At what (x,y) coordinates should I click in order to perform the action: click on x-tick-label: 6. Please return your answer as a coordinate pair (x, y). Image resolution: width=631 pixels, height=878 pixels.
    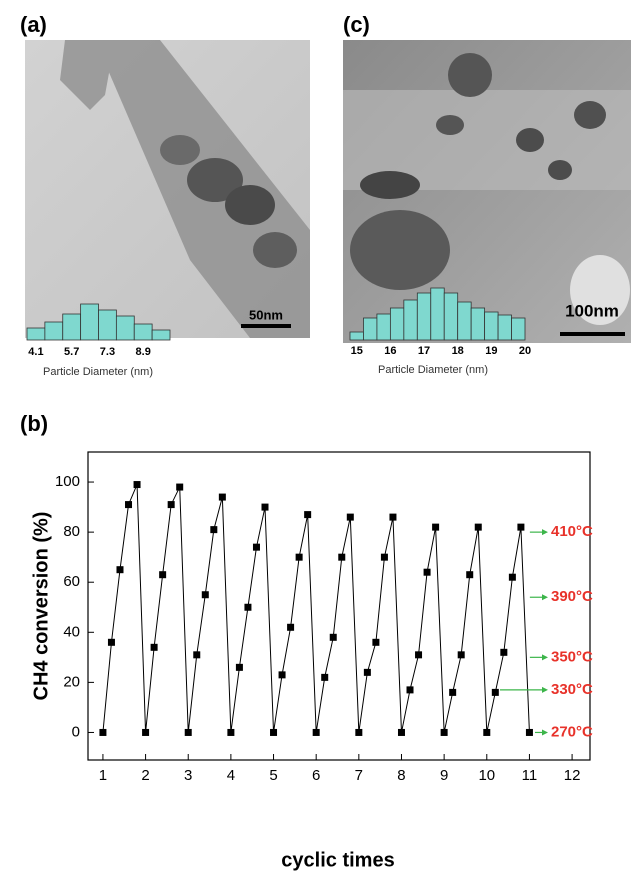
    Looking at the image, I should click on (316, 775).